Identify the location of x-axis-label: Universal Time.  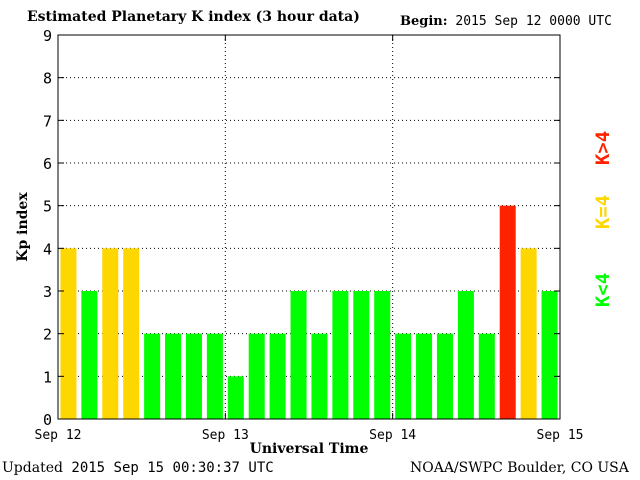
(309, 449).